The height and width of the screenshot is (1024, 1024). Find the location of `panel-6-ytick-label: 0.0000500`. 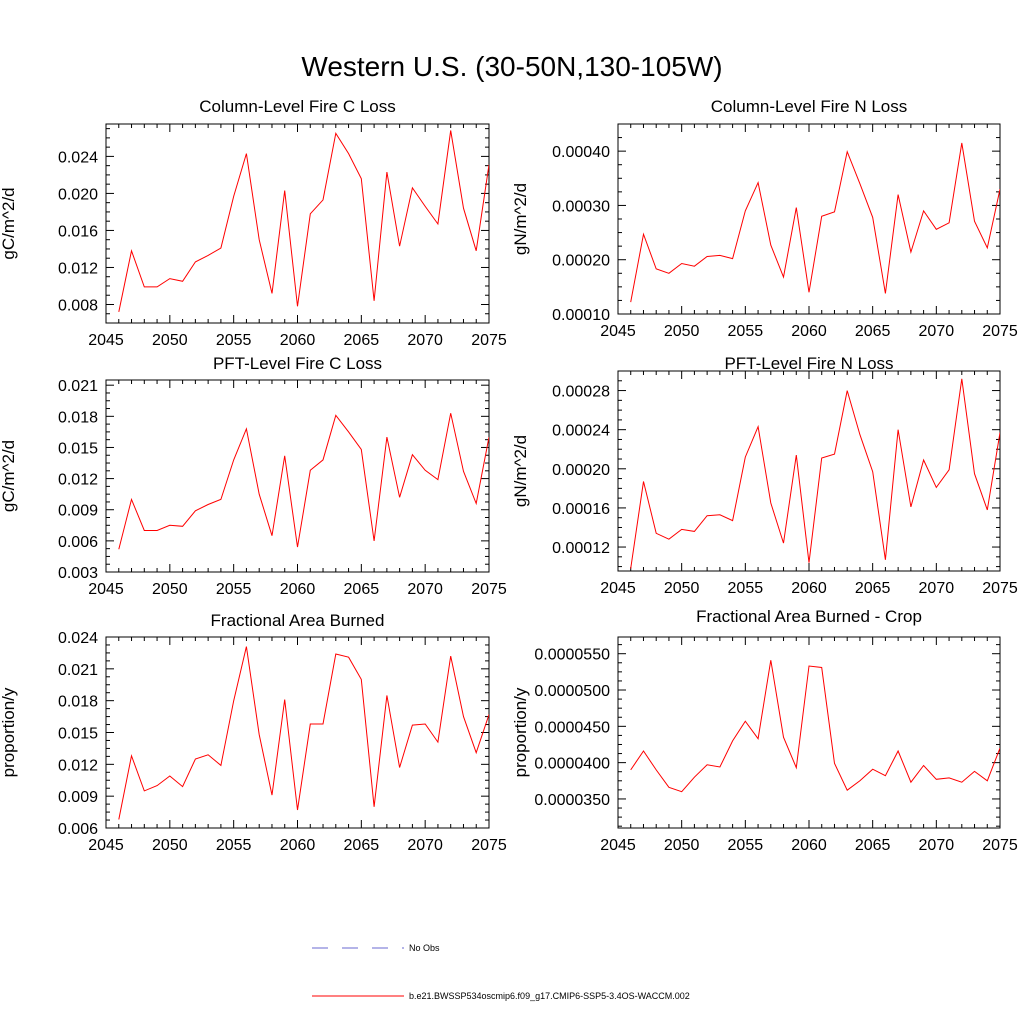

panel-6-ytick-label: 0.0000500 is located at coordinates (572, 691).